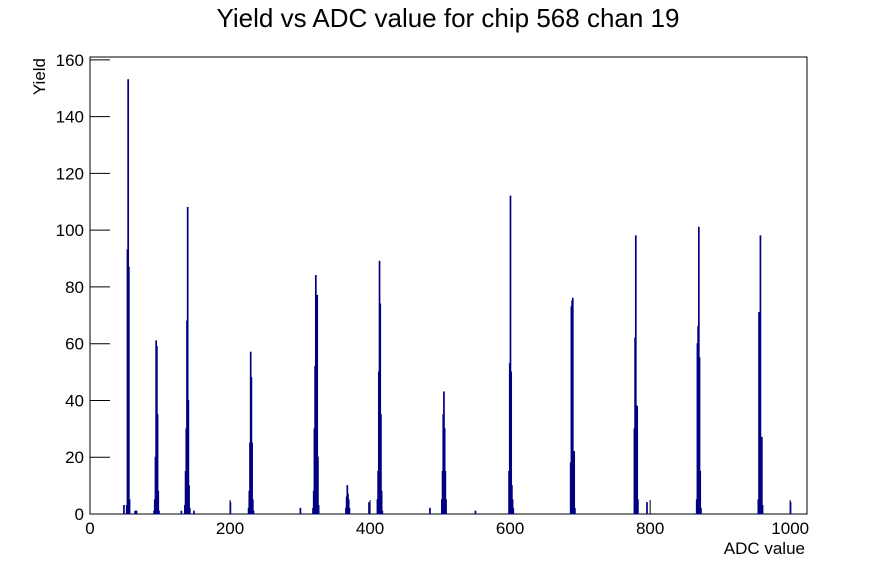 The height and width of the screenshot is (572, 896). Describe the element at coordinates (230, 528) in the screenshot. I see `x-tick-label: 200` at that location.